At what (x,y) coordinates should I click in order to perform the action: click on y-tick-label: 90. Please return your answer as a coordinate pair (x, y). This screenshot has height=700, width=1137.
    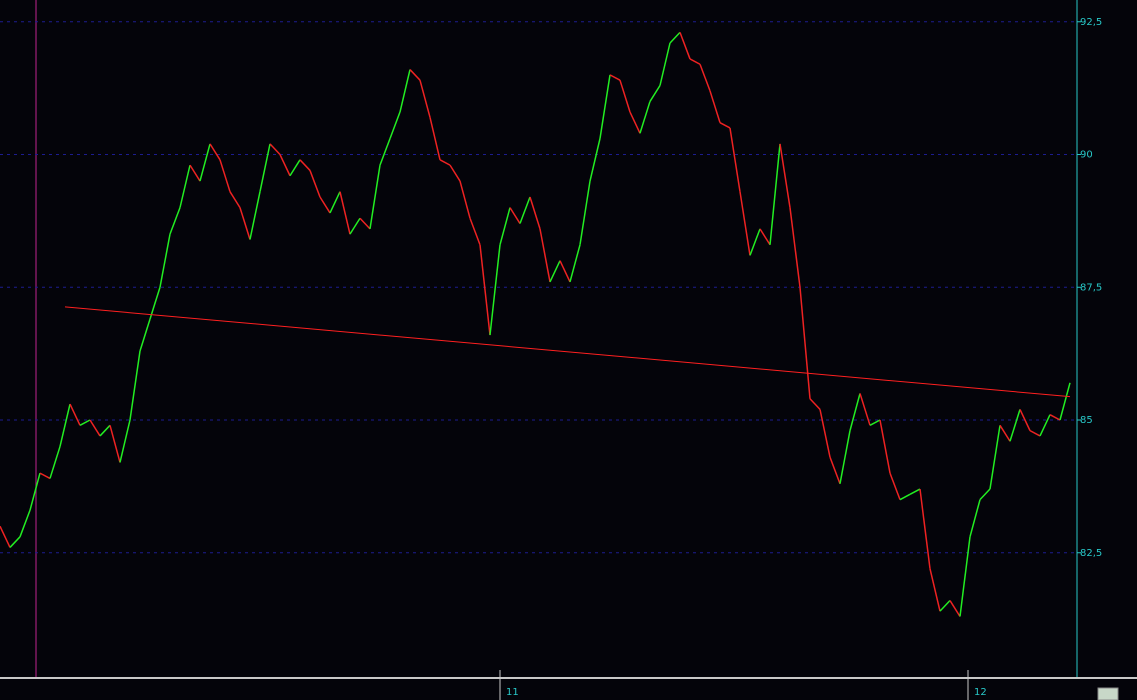
    Looking at the image, I should click on (1086, 155).